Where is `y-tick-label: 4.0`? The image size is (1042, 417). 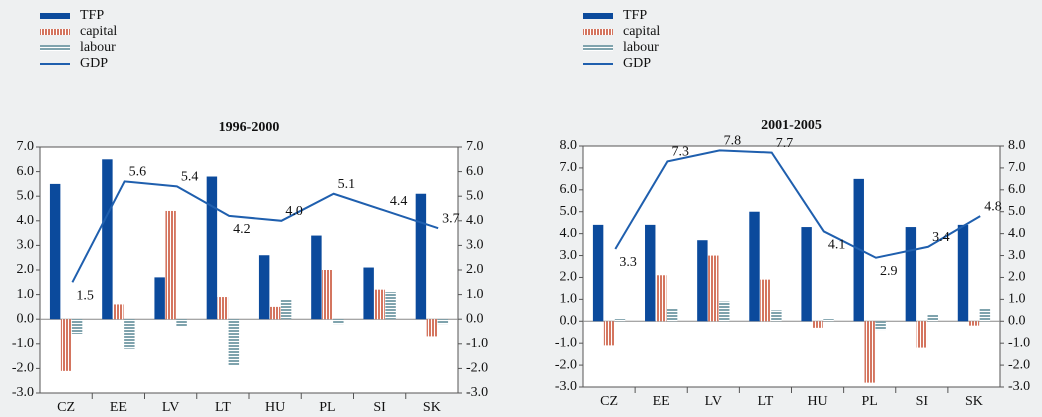
y-tick-label: 4.0 is located at coordinates (569, 233).